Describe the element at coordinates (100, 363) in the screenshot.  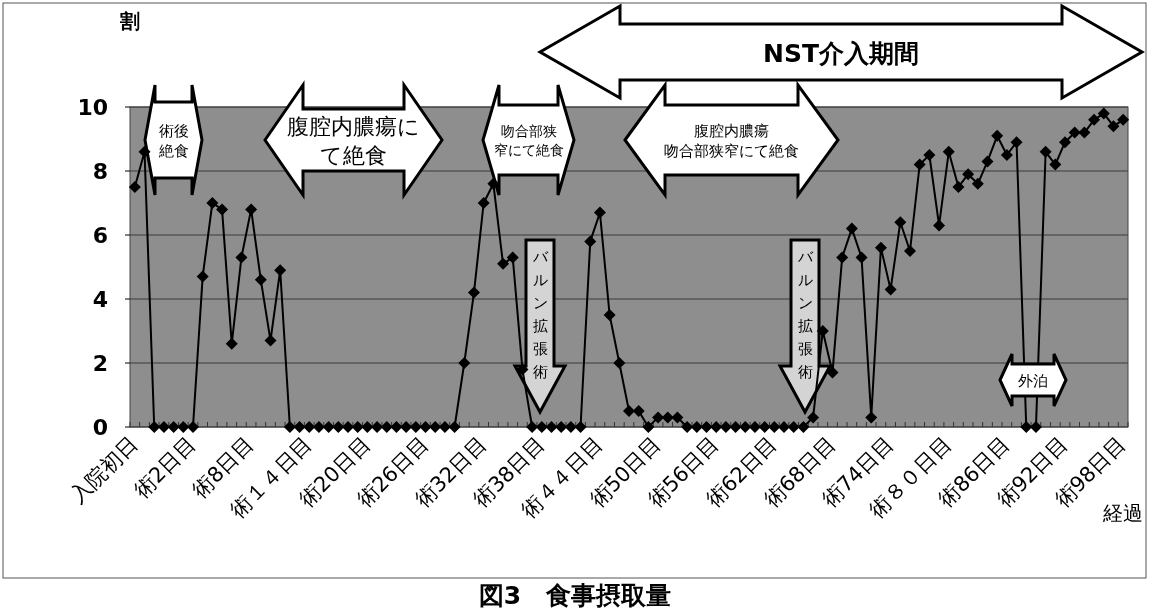
I see `y-tick-label: 2` at that location.